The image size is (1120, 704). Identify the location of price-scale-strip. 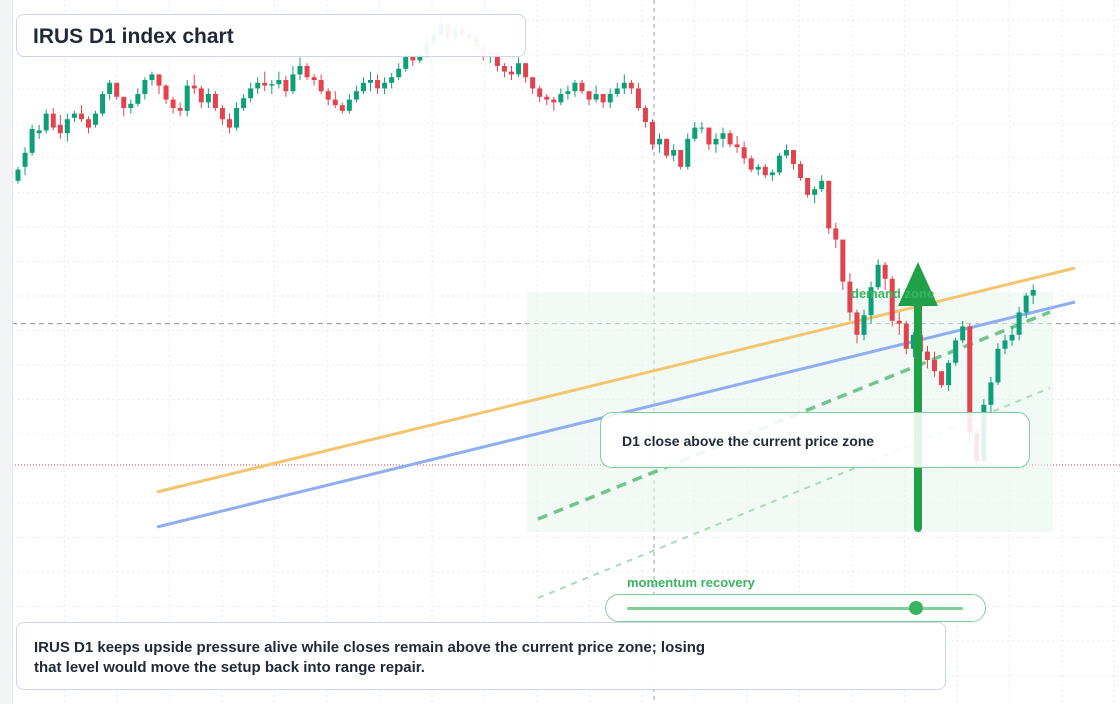
(6, 352).